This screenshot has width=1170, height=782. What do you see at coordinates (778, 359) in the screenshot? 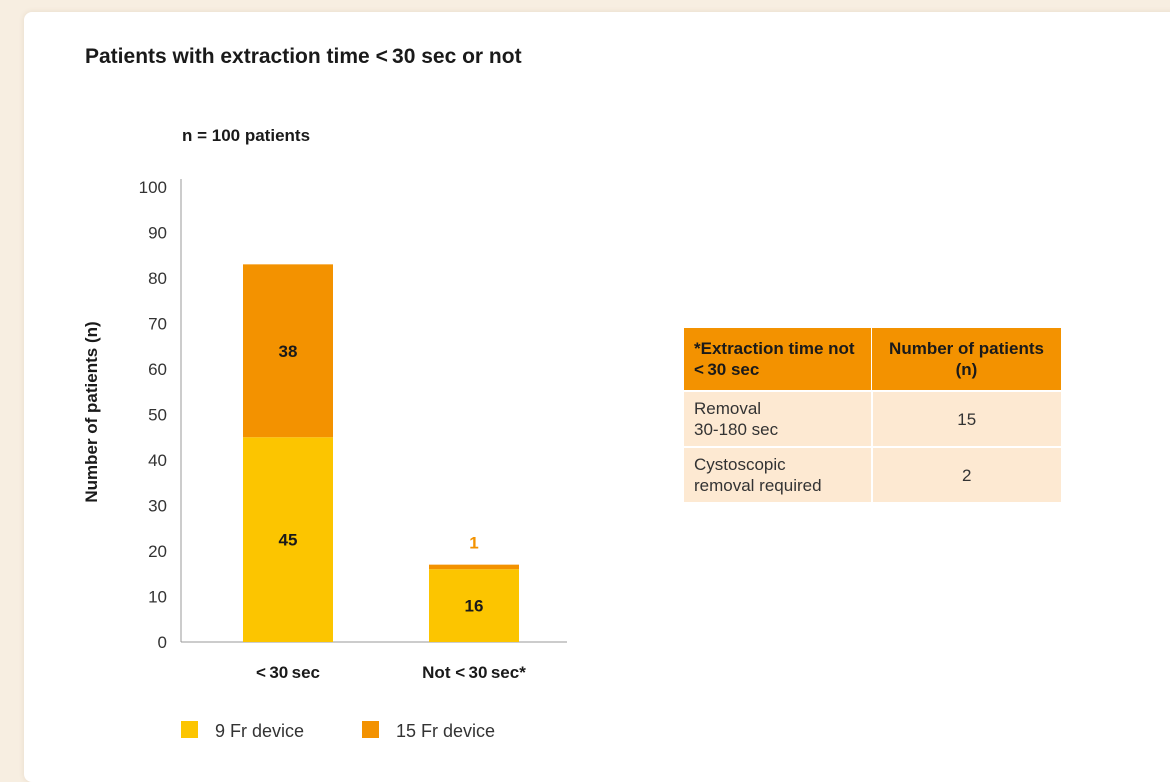
I see `table-header-extraction: *Extraction time not < 30 sec` at bounding box center [778, 359].